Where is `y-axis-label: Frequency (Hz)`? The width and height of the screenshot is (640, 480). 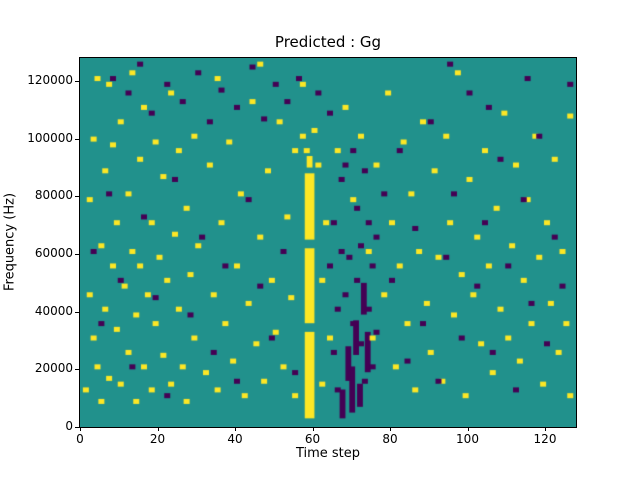
y-axis-label: Frequency (Hz) is located at coordinates (10, 242).